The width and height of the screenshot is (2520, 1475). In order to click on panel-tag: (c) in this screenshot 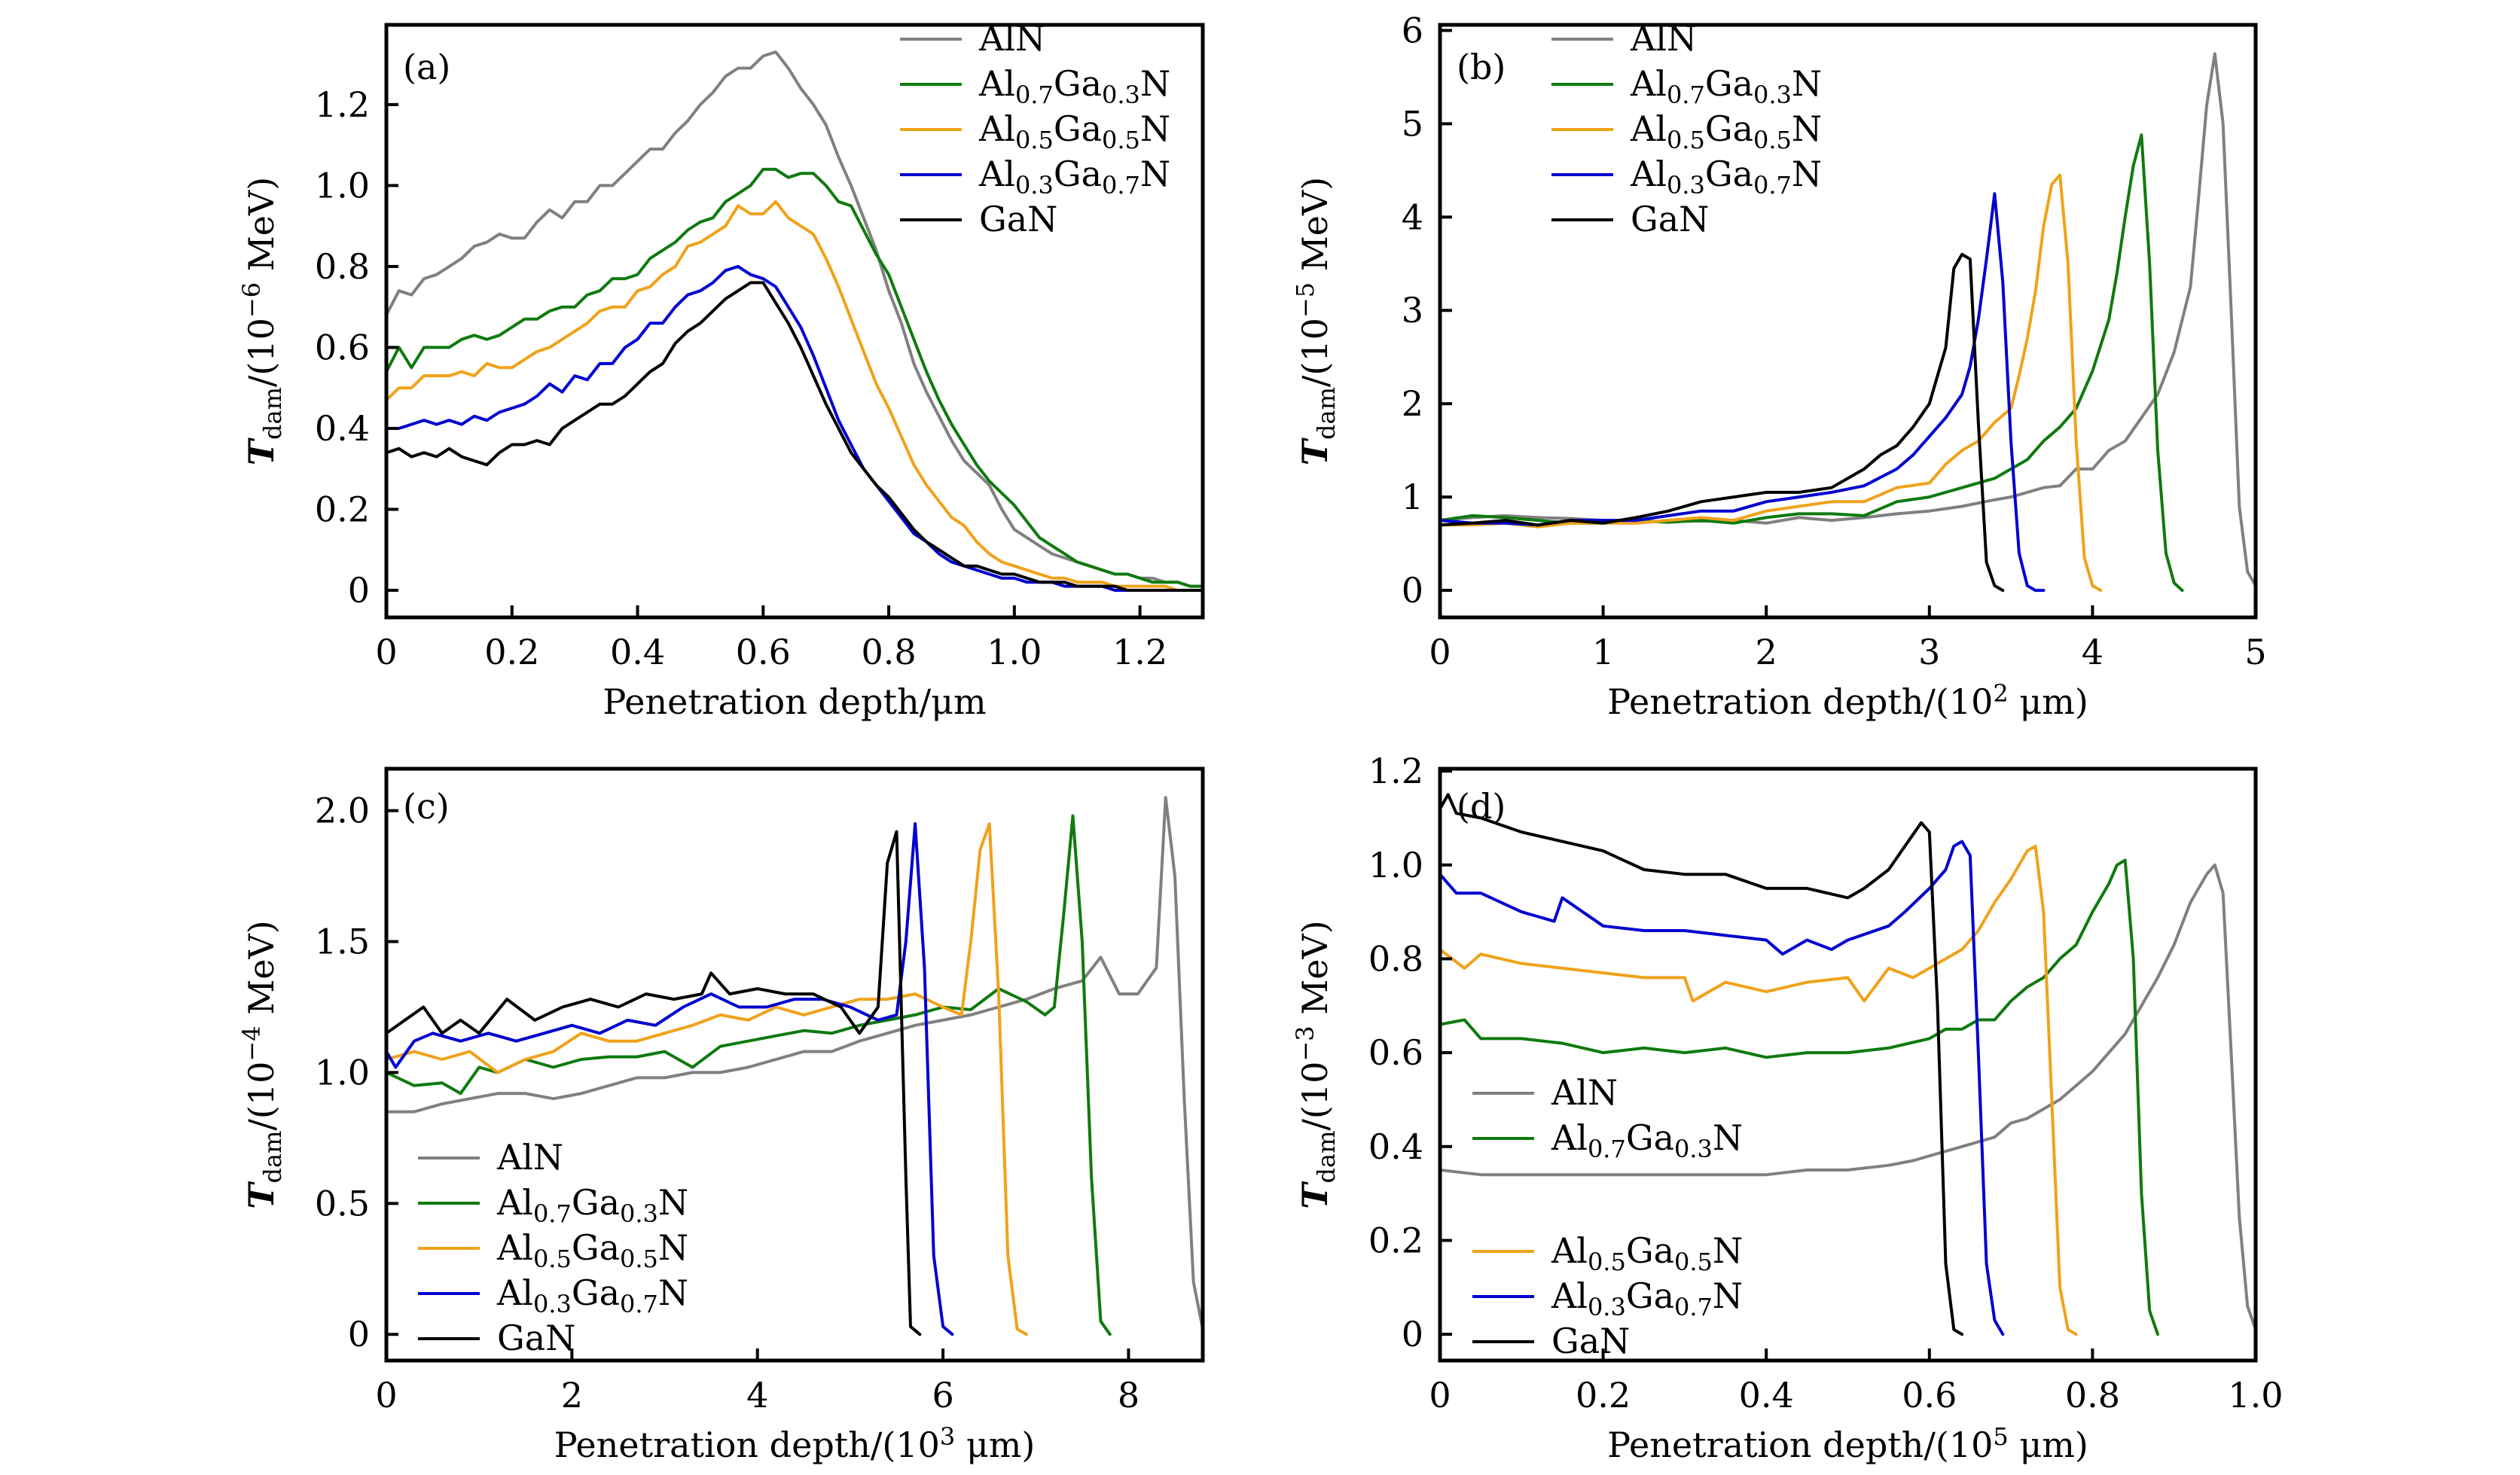, I will do `click(426, 806)`.